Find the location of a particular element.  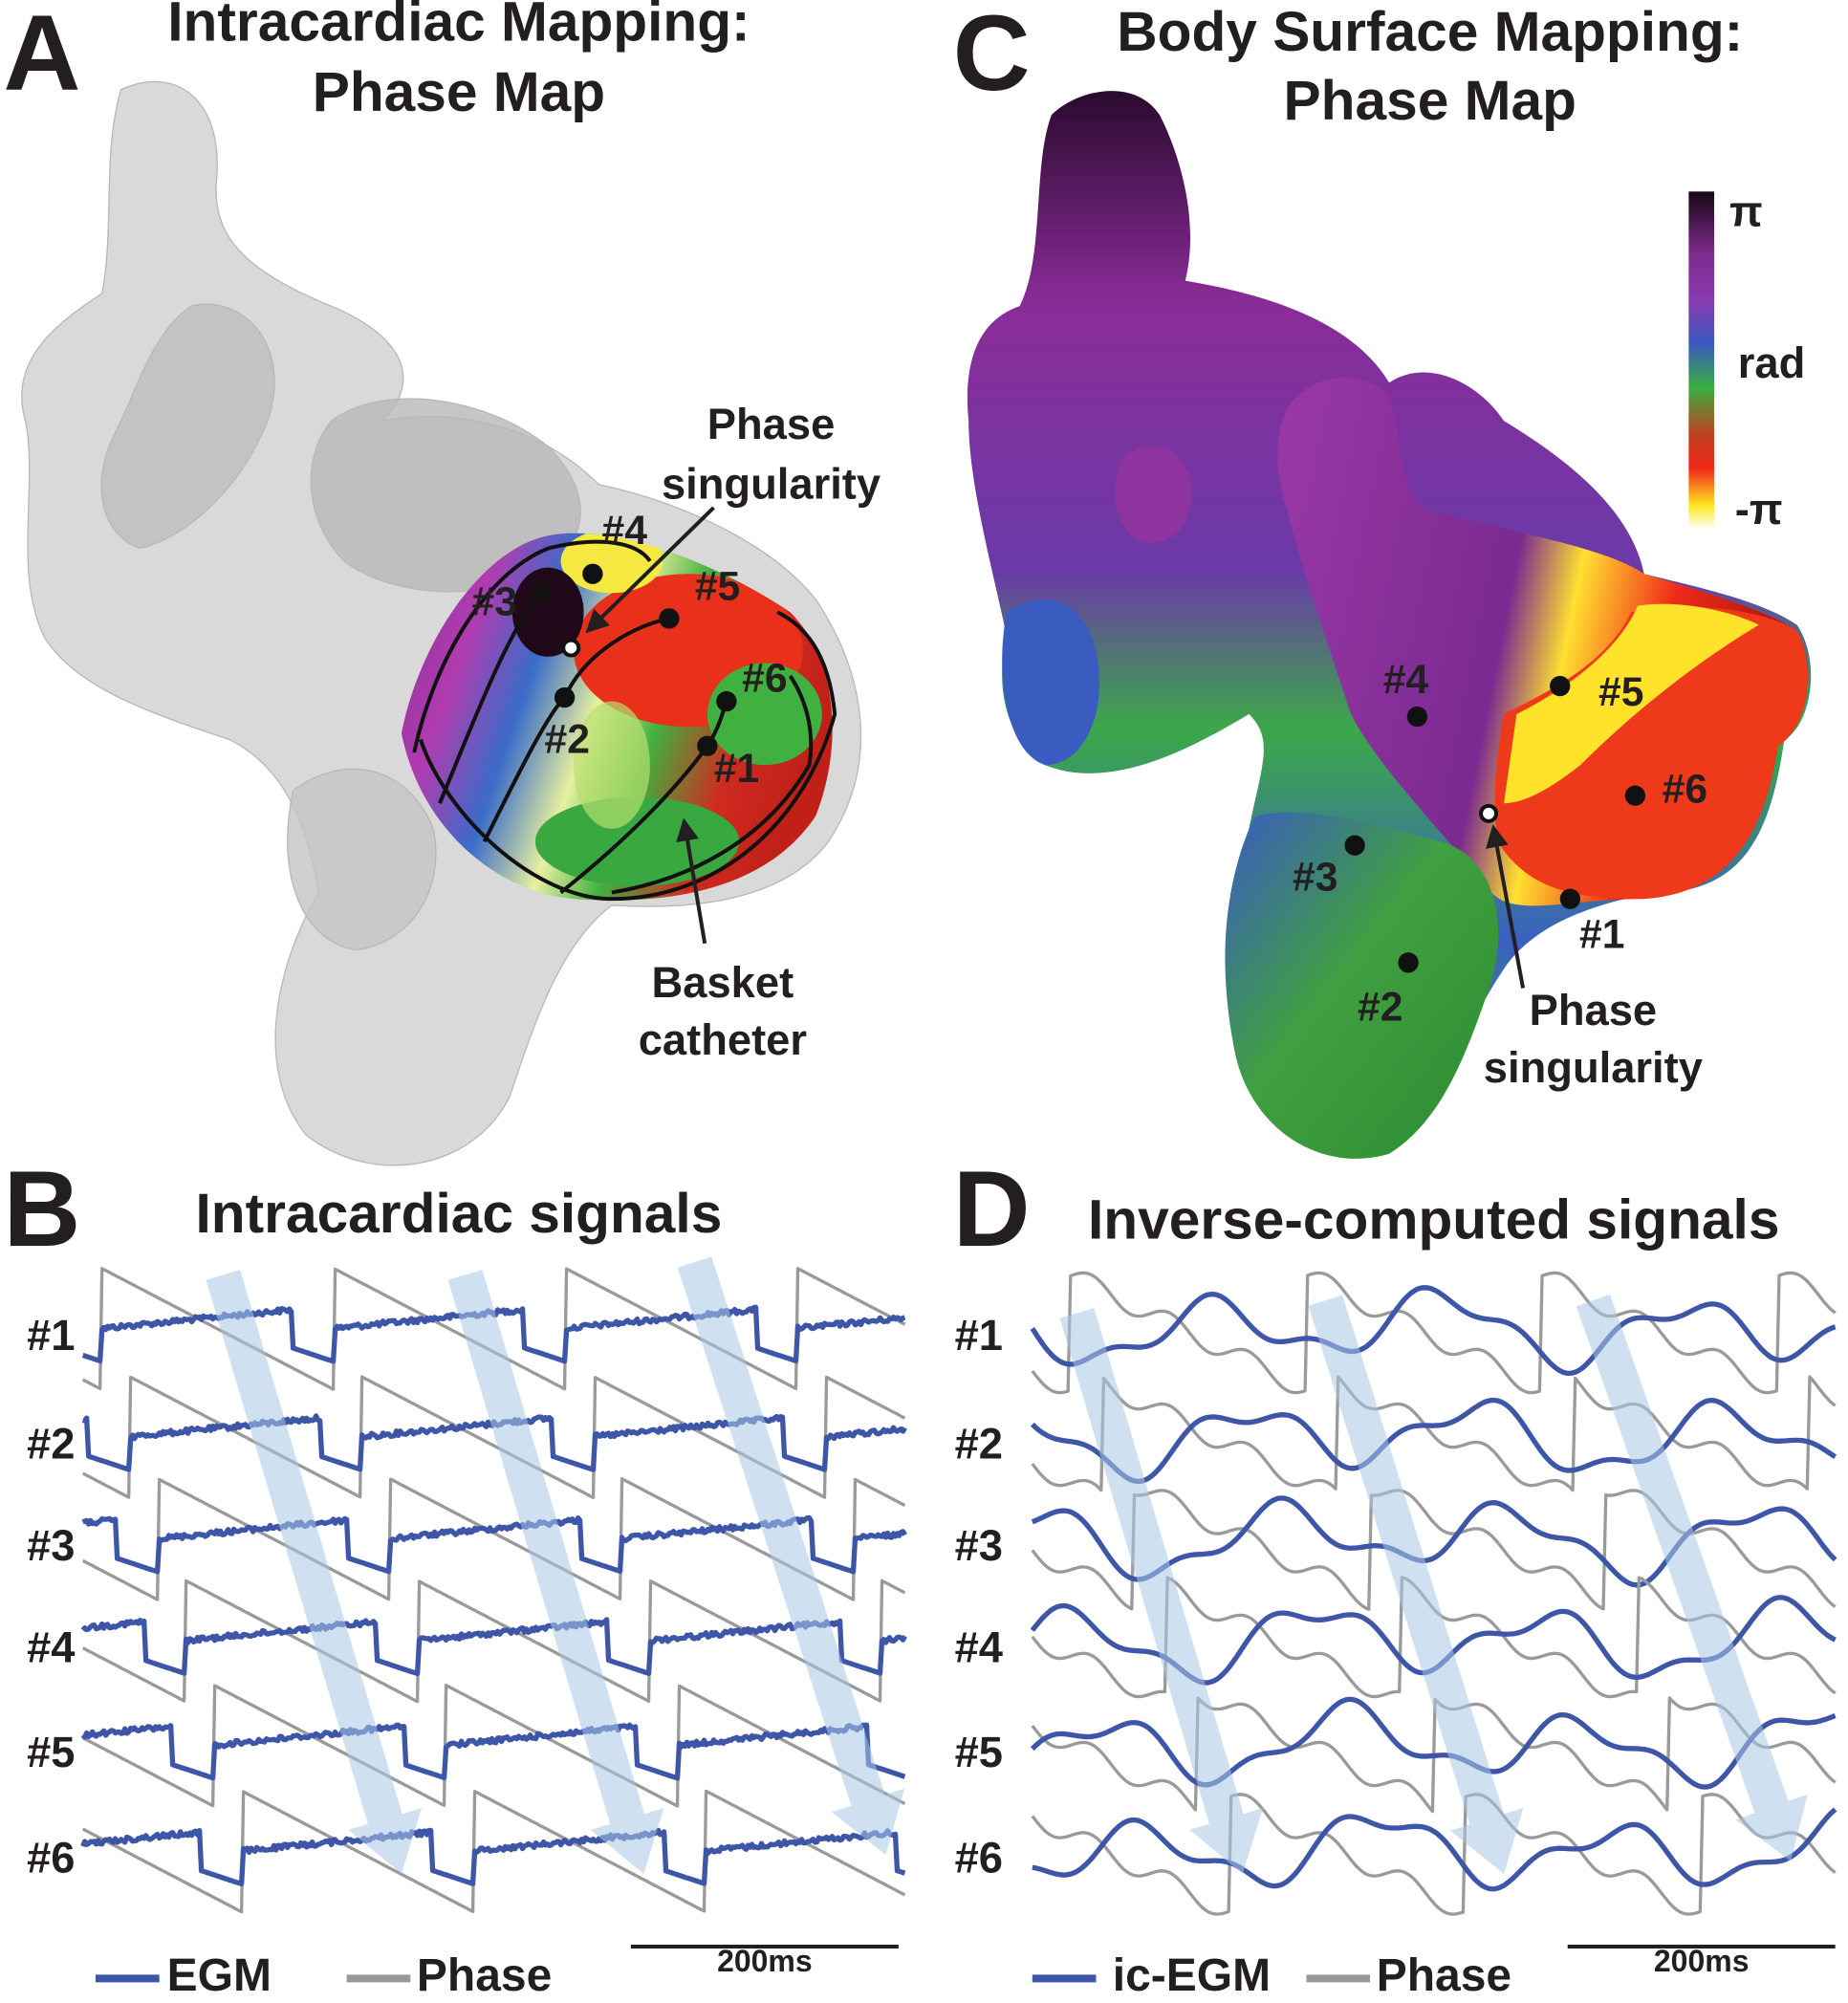

basket-phase-map is located at coordinates (617, 717).